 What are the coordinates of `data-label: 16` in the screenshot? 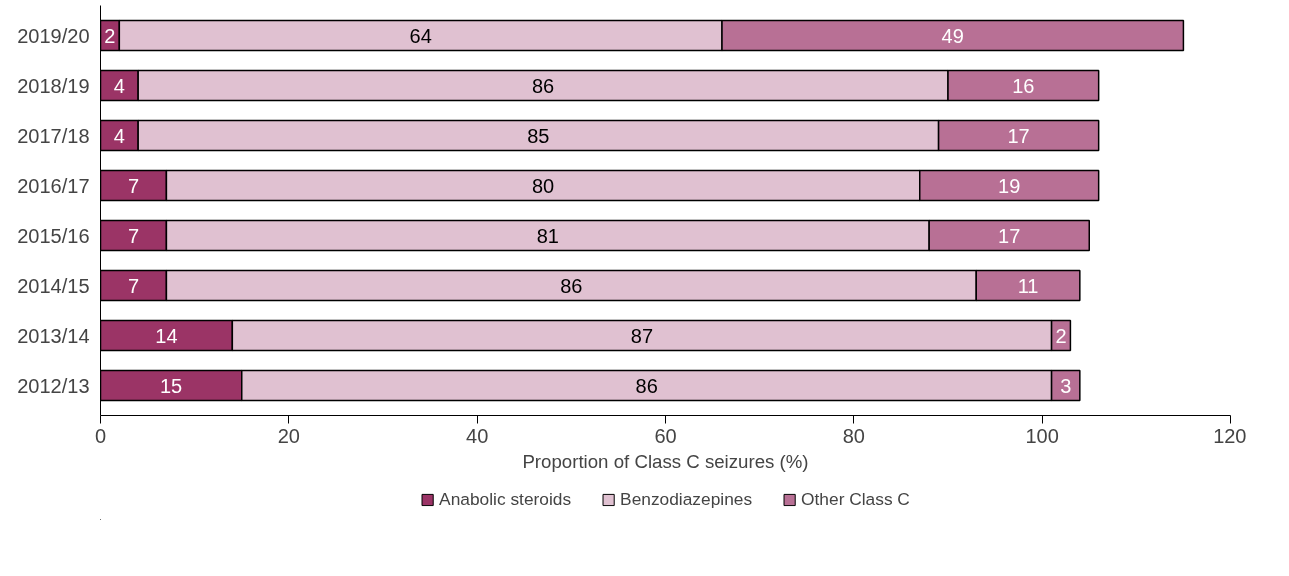 It's located at (1023, 85).